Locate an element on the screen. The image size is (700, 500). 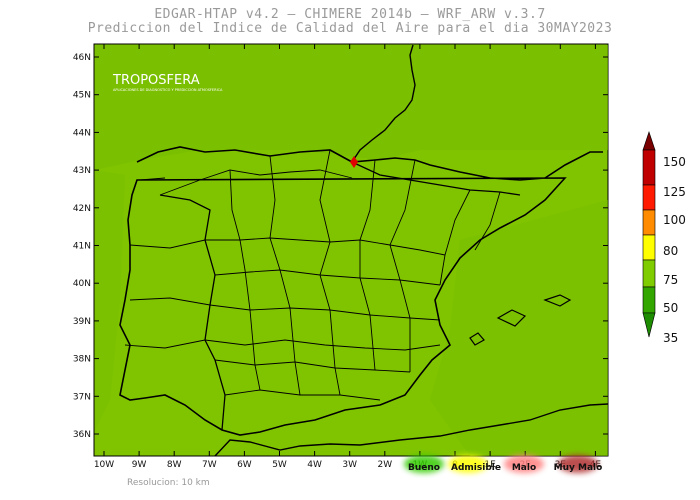
sea-area-mediterranean is located at coordinates (519, 328).